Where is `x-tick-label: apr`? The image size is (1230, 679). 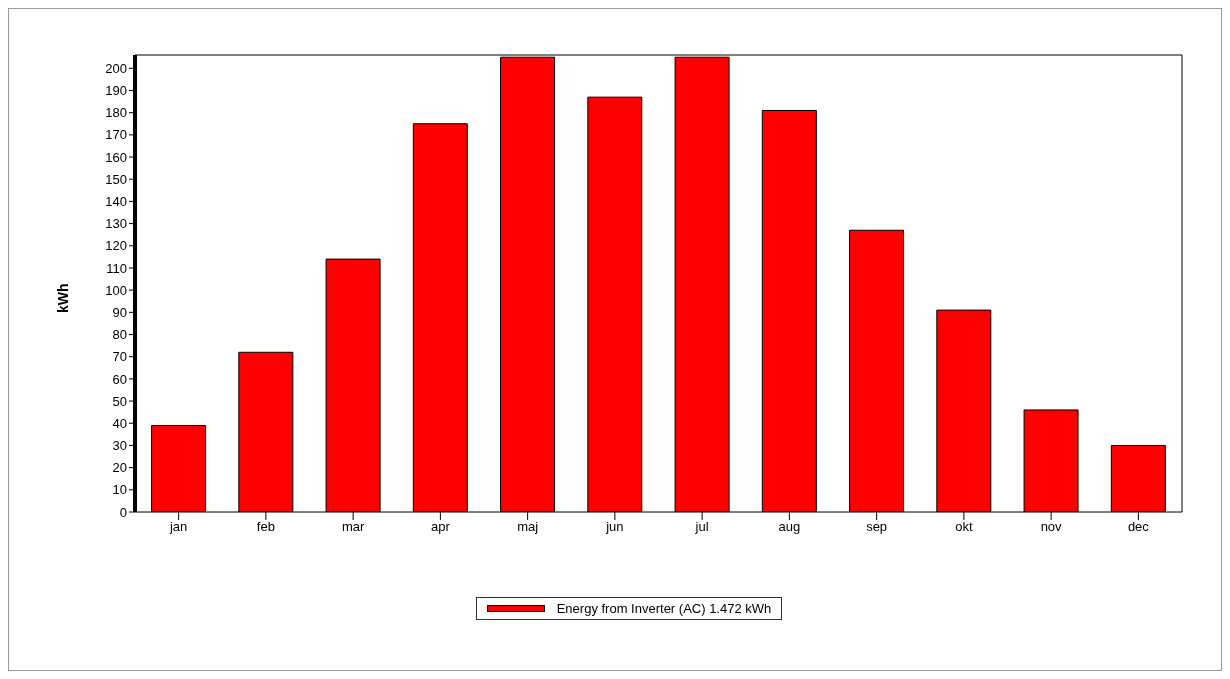
x-tick-label: apr is located at coordinates (440, 527).